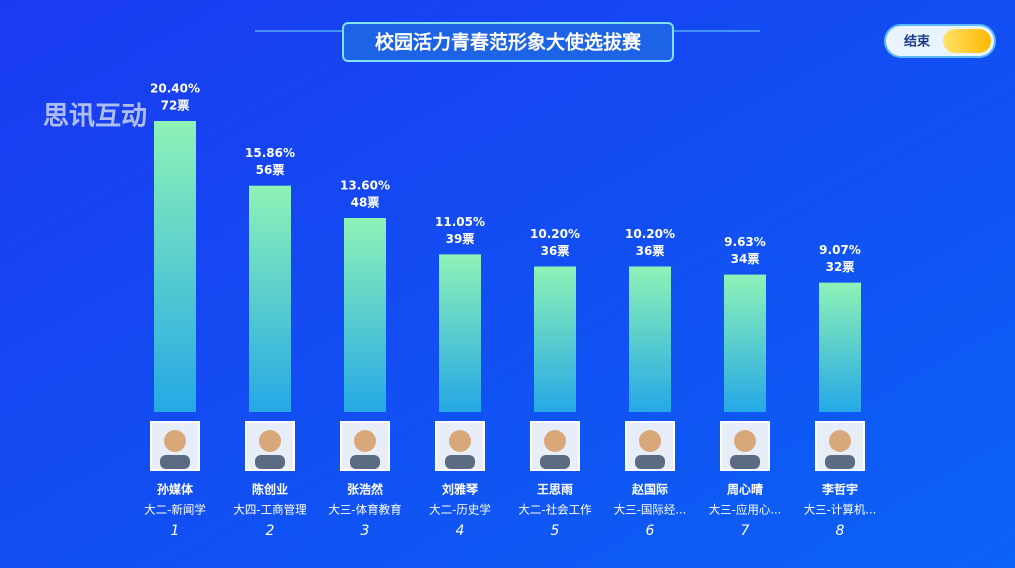  I want to click on button-label: 结束, so click(917, 42).